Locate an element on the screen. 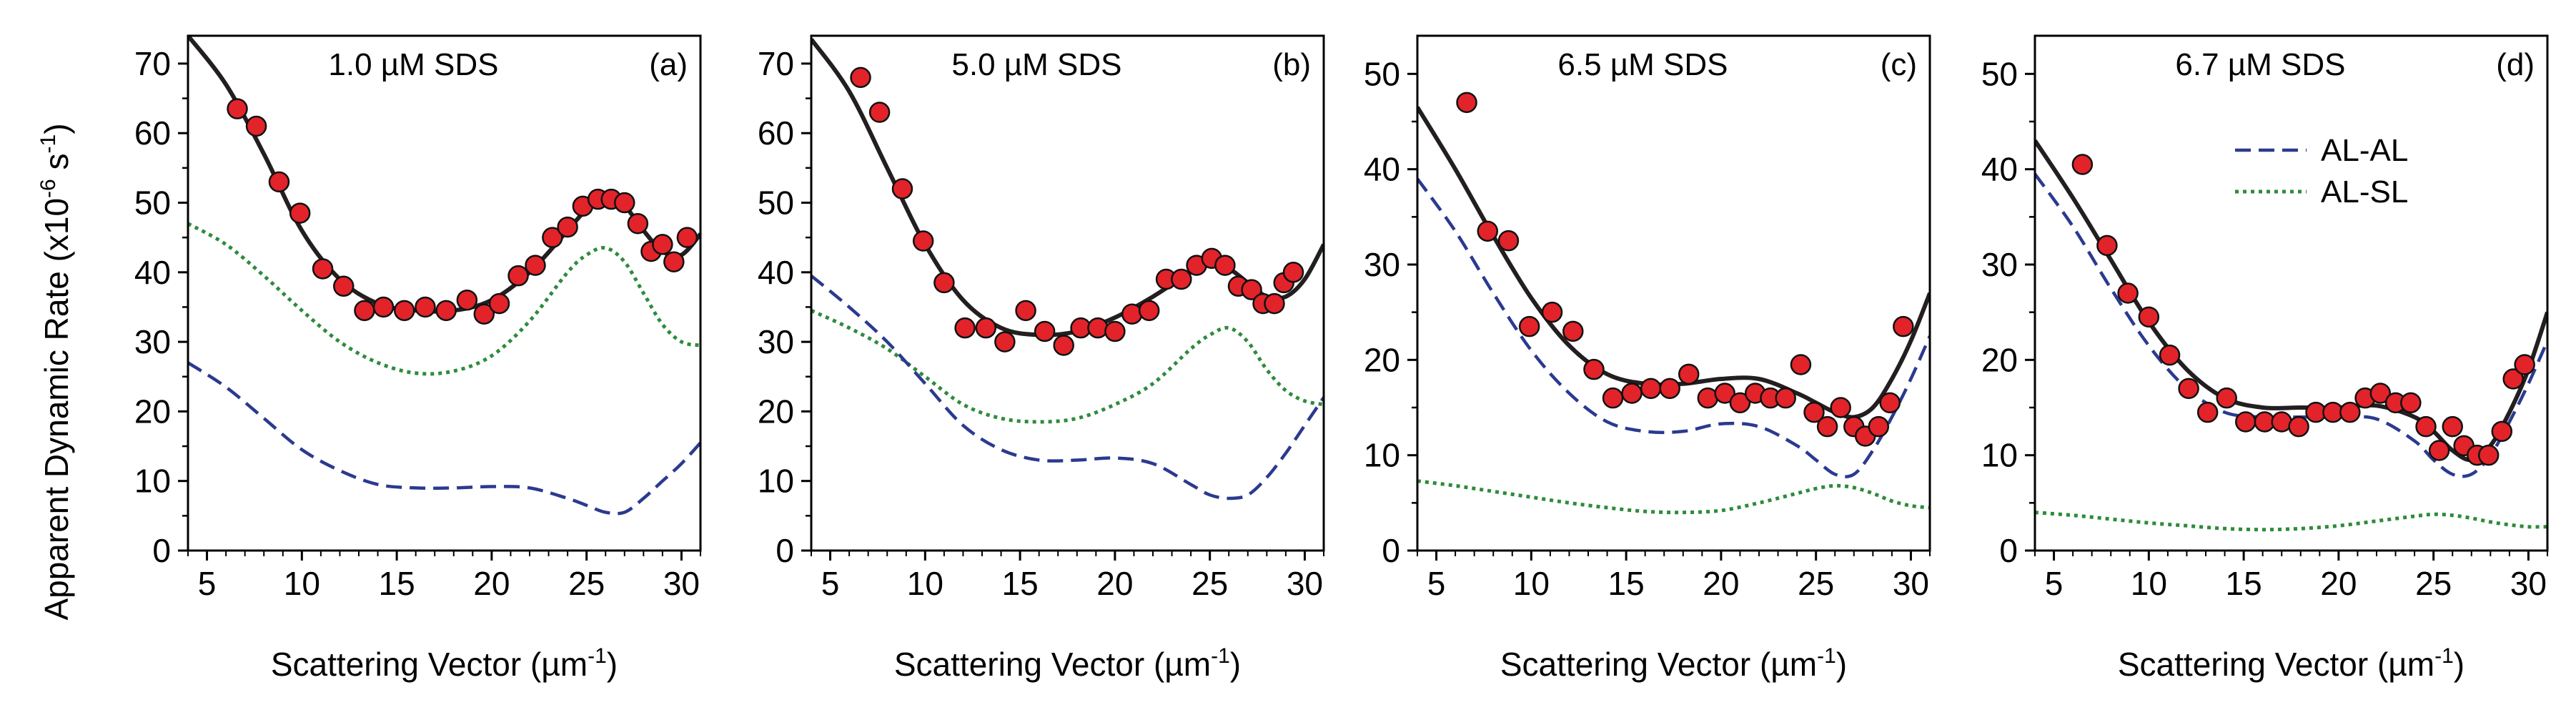 The image size is (2576, 715). y-tick-label: 50 is located at coordinates (152, 203).